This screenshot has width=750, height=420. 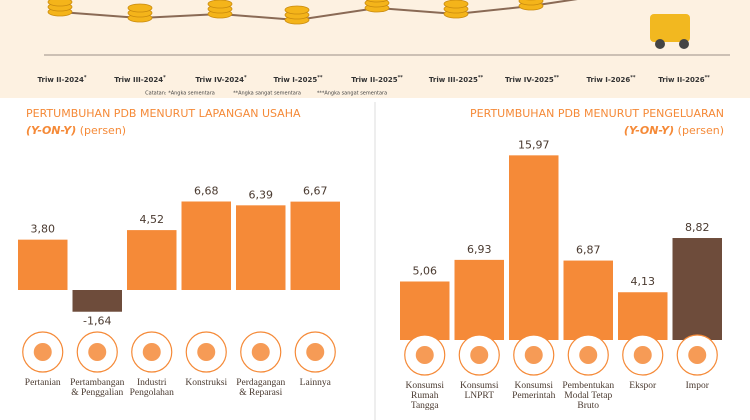 I want to click on quarter-text: Triw III-2024, so click(x=138, y=80).